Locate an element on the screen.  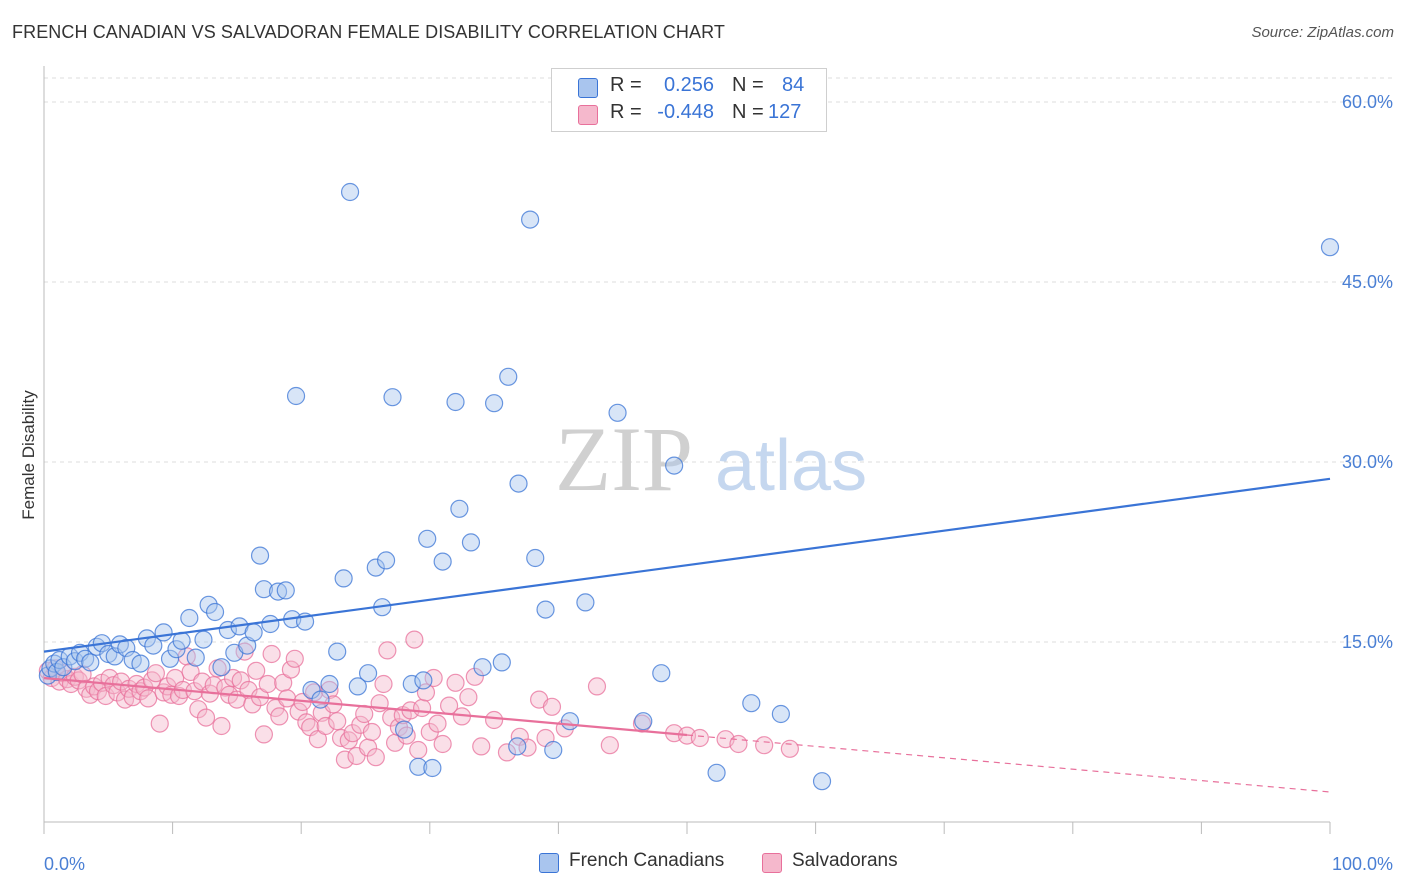
y-tick-label: 30.0% is located at coordinates (1367, 462).